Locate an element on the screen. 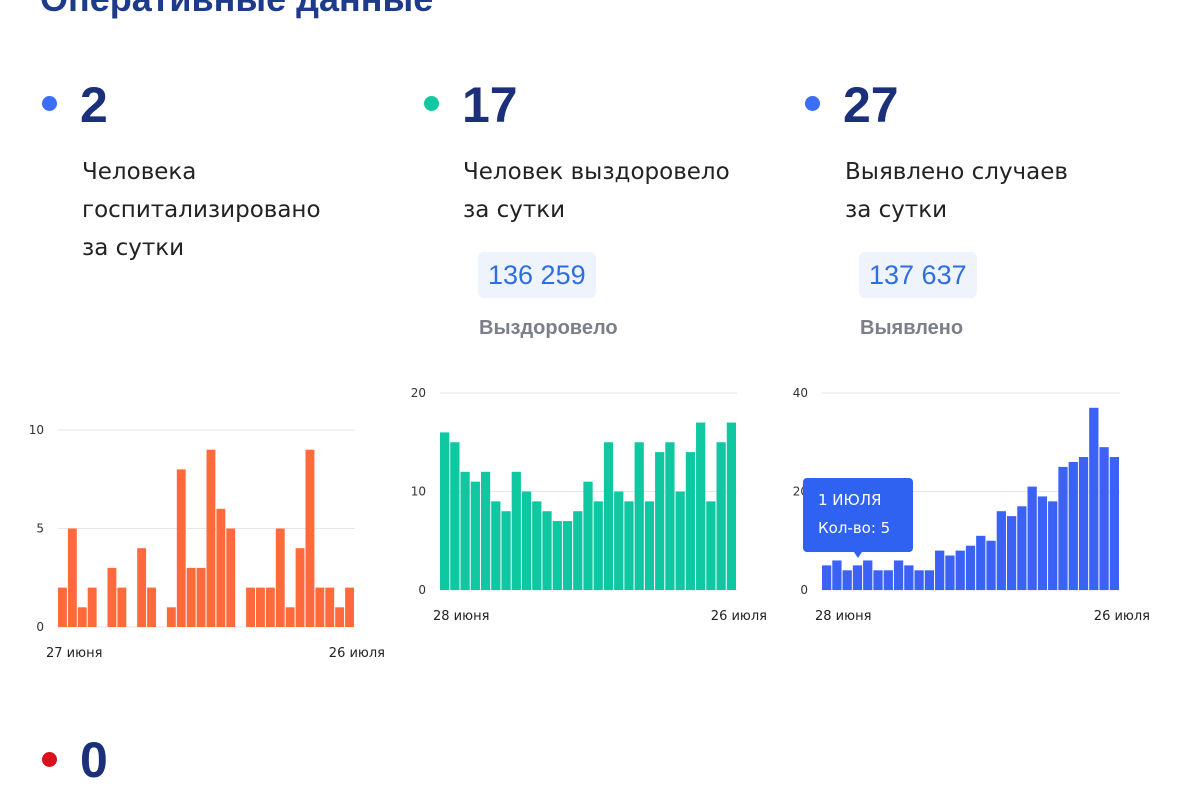 The image size is (1200, 800). y-tick-label: 20 is located at coordinates (418, 393).